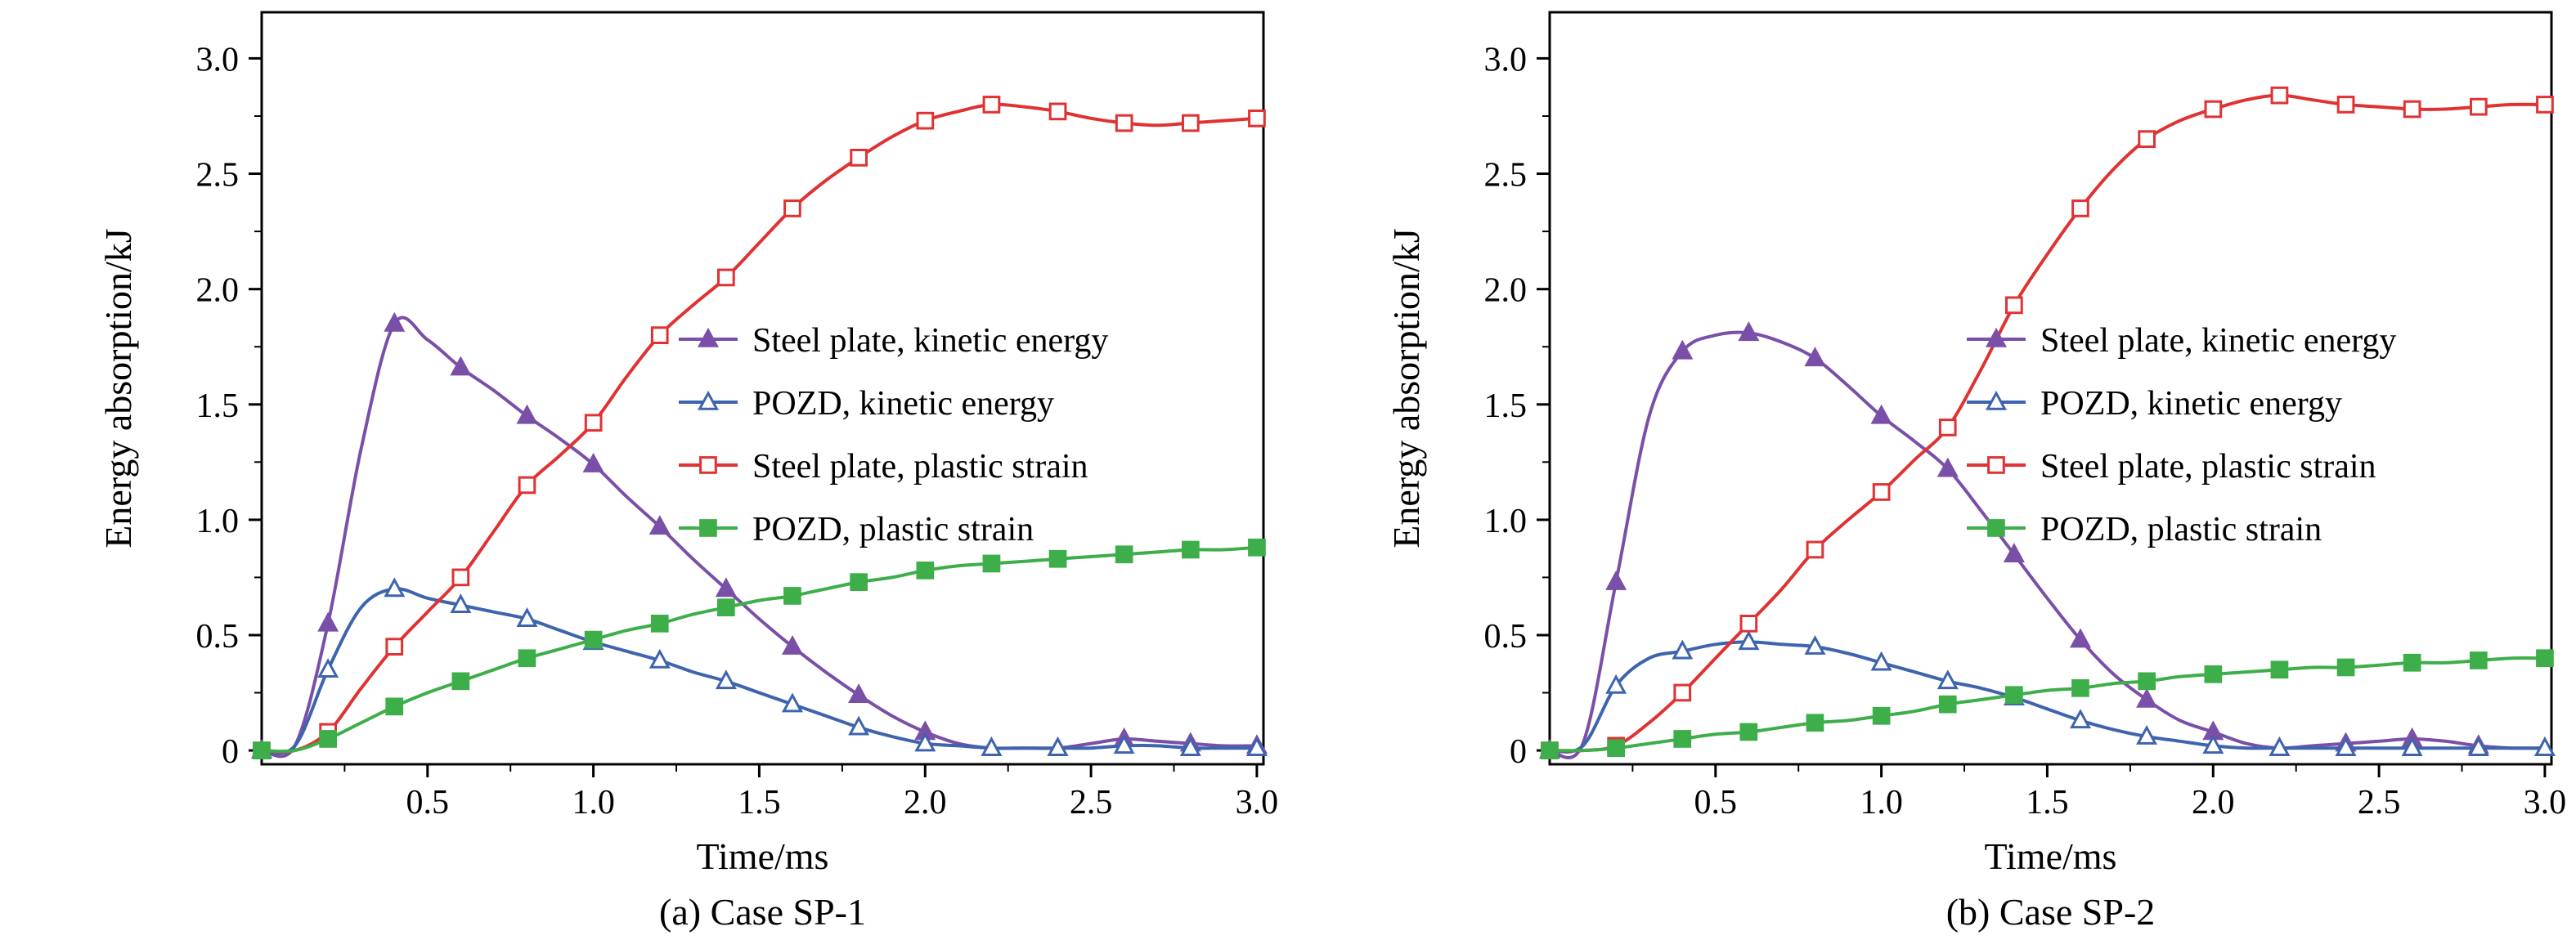 The width and height of the screenshot is (2576, 949). I want to click on y-tick-label: 1.0, so click(218, 521).